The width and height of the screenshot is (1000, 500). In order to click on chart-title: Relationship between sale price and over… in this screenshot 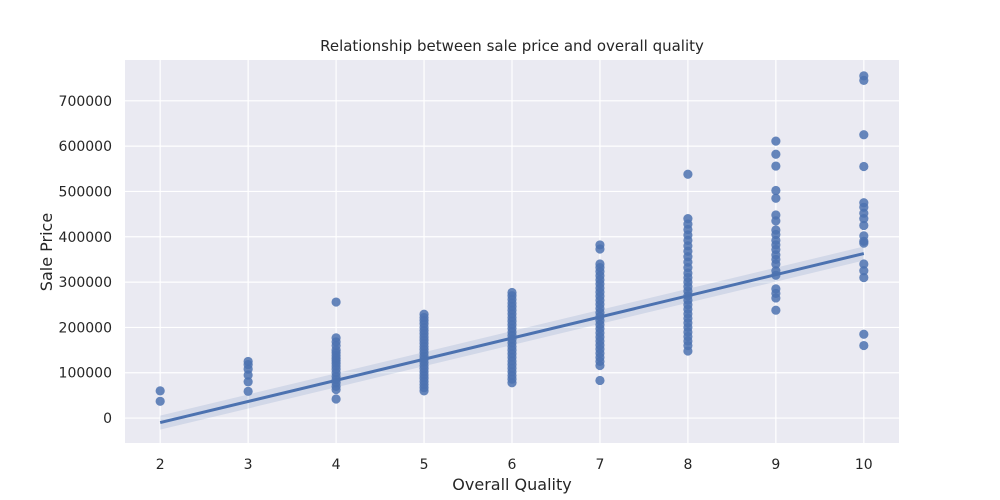, I will do `click(512, 46)`.